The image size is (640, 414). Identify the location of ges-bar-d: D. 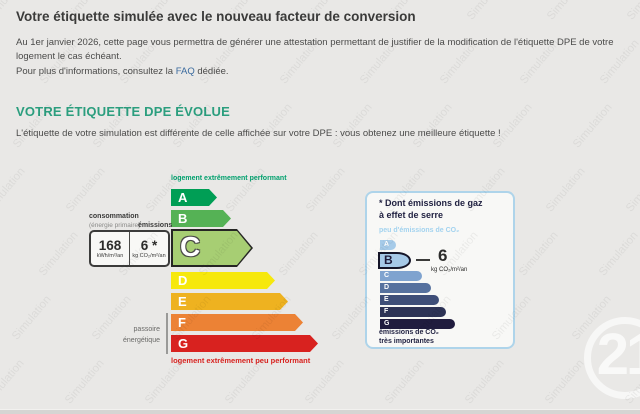
(405, 288).